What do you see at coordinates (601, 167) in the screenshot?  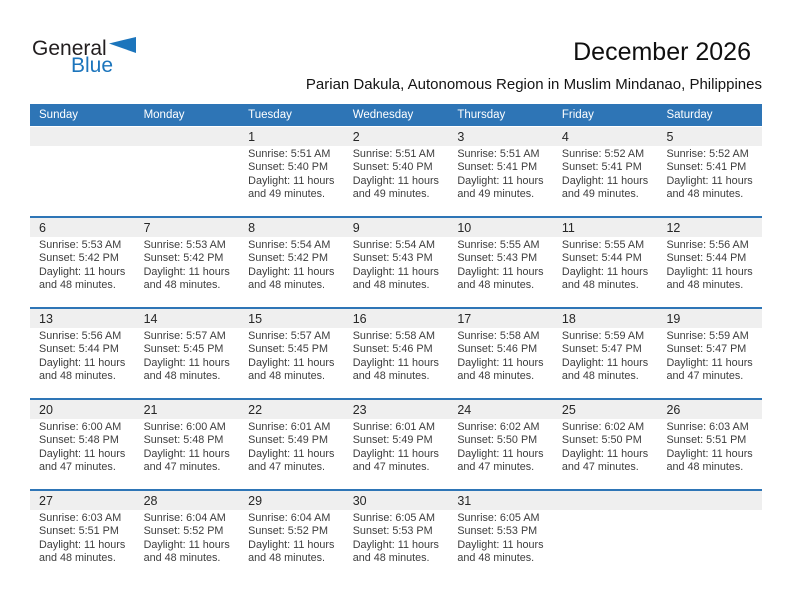 I see `sunset-text: Sunset: 5:41 PM` at bounding box center [601, 167].